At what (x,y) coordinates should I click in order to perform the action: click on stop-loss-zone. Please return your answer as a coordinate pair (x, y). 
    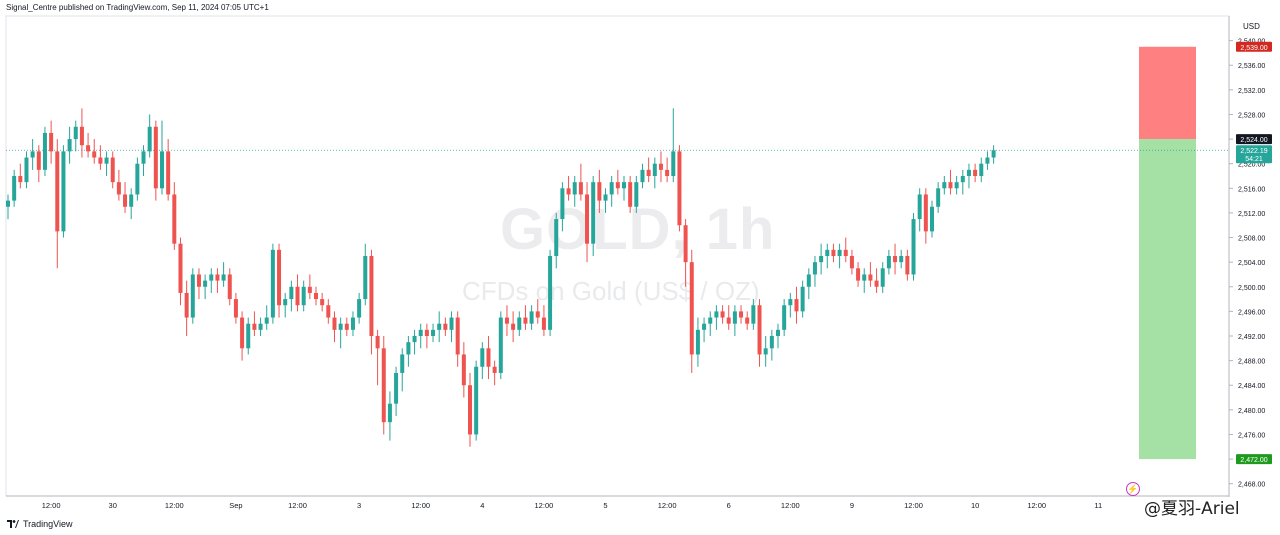
    Looking at the image, I should click on (1167, 93).